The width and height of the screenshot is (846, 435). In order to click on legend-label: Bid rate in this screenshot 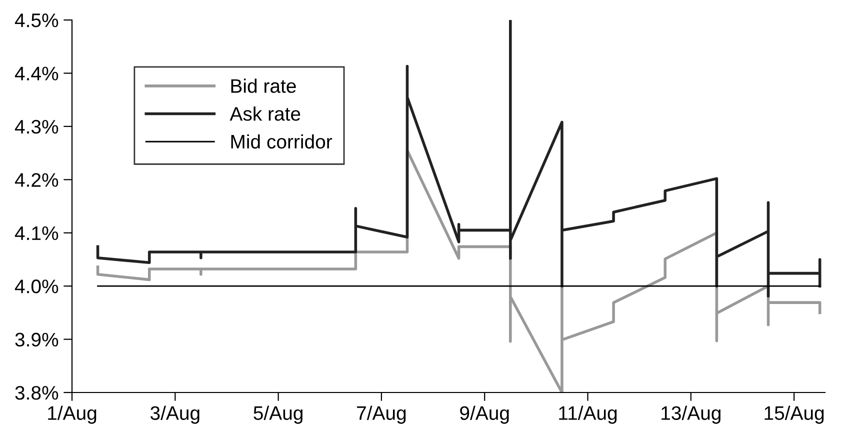, I will do `click(263, 85)`.